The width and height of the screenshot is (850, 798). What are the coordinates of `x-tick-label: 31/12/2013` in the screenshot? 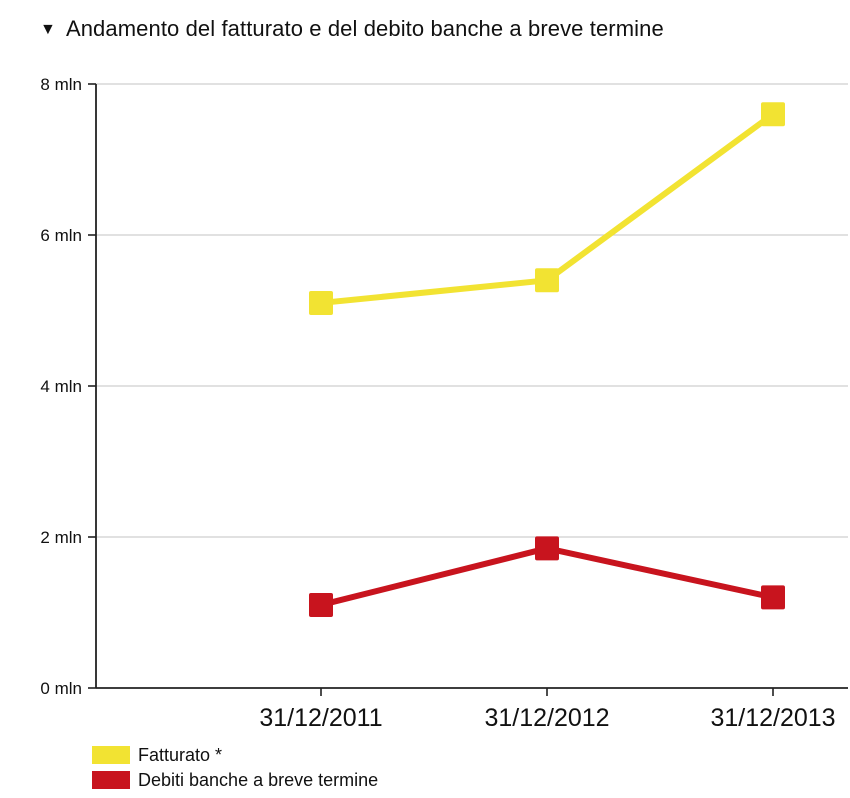 It's located at (772, 718).